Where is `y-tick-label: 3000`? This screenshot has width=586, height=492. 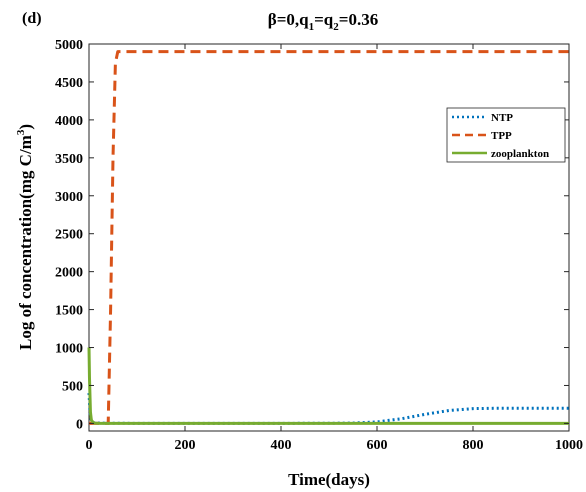 y-tick-label: 3000 is located at coordinates (69, 197).